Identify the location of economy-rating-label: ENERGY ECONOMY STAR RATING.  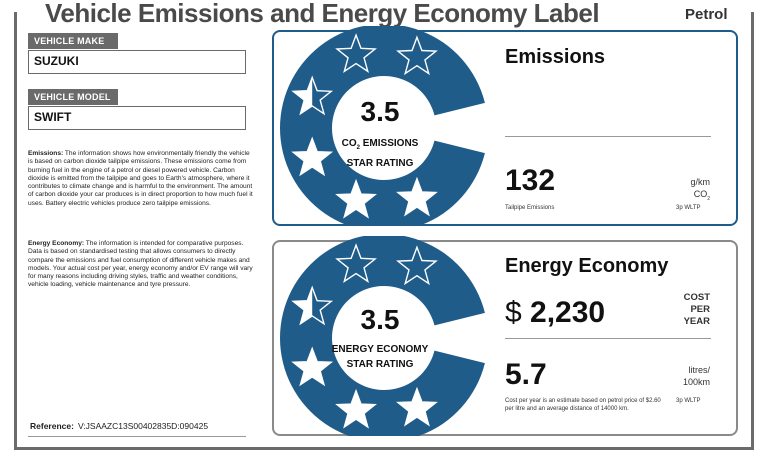
(380, 357).